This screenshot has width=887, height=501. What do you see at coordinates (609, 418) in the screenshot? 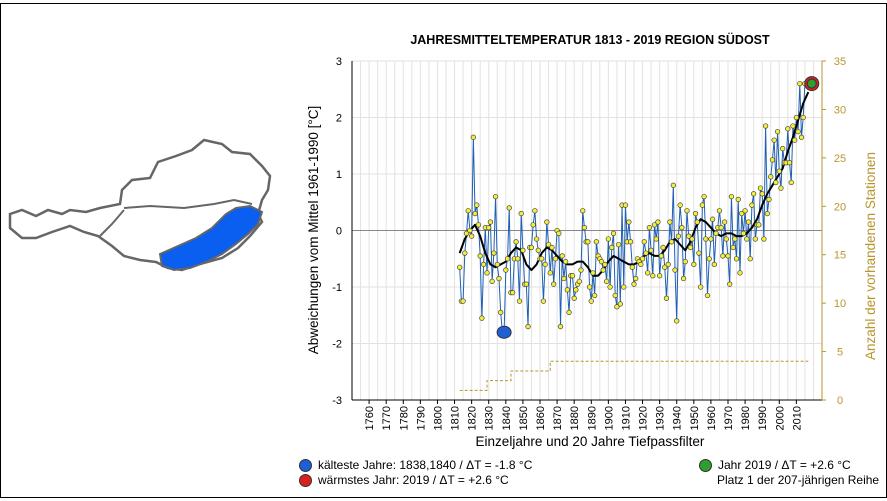
I see `x-tick-label: 1900` at bounding box center [609, 418].